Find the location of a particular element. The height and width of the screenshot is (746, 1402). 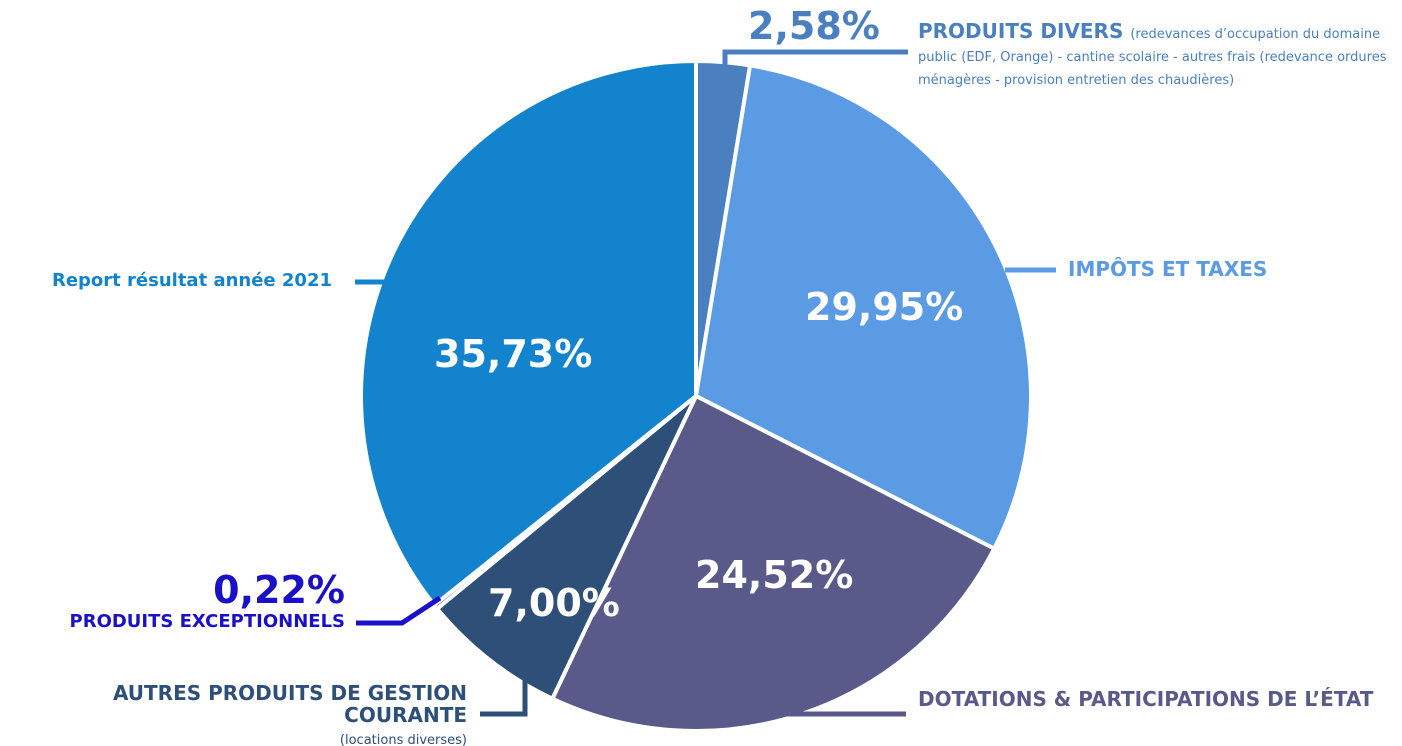

category-name: DOTATIONS & PARTICIPATIONS DE L’ÉTAT is located at coordinates (1146, 699).